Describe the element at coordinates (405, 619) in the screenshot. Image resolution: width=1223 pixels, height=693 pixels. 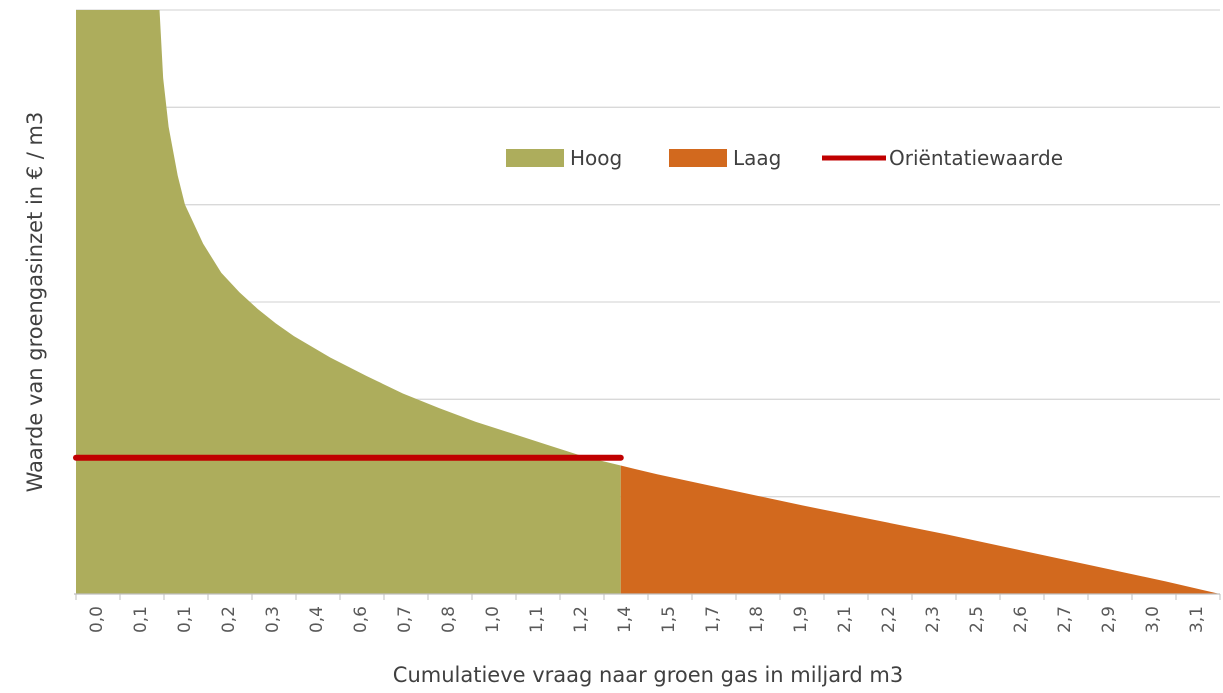
I see `x-tick-label: 0,7` at that location.